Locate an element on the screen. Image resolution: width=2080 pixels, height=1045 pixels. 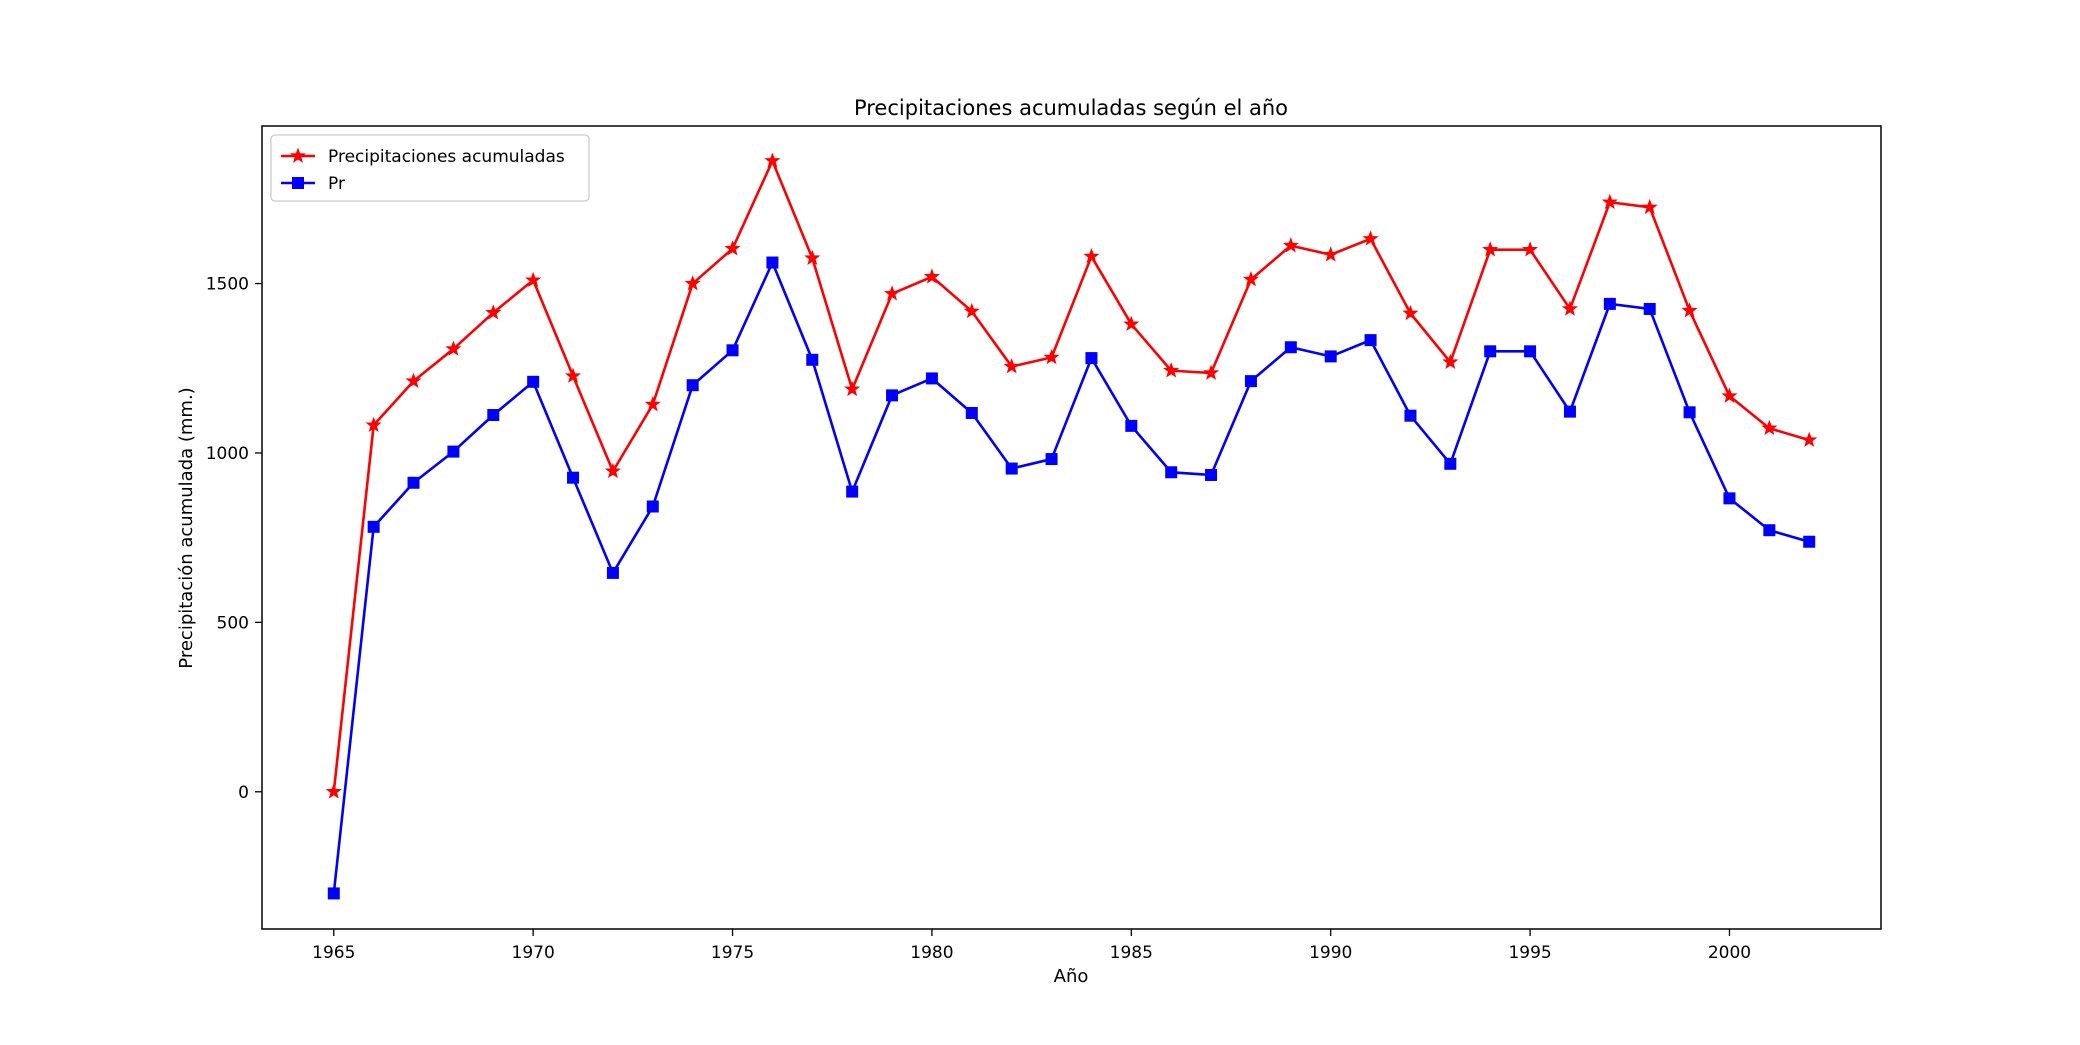
data-point-1-1966 is located at coordinates (373, 424).